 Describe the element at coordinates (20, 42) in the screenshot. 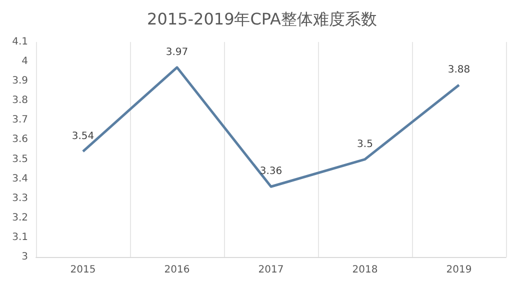

I see `y-tick-label: 4.1` at that location.